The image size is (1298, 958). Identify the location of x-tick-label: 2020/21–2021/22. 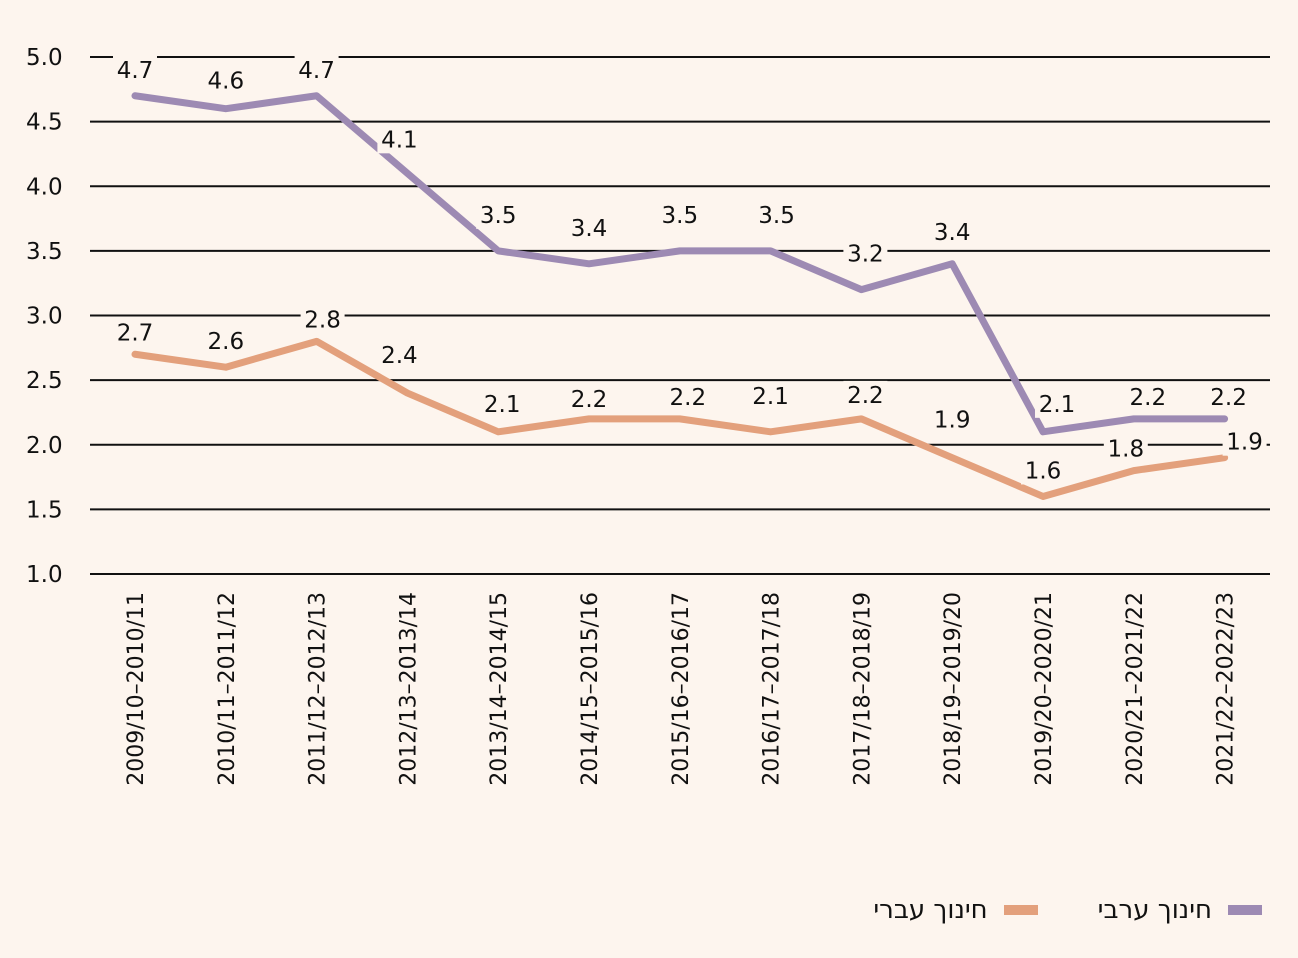
(1135, 689).